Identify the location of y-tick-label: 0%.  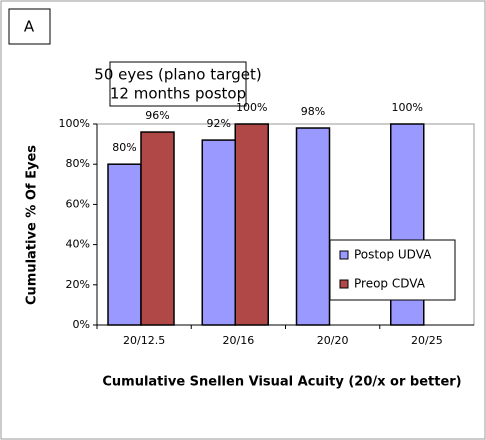
(81, 324).